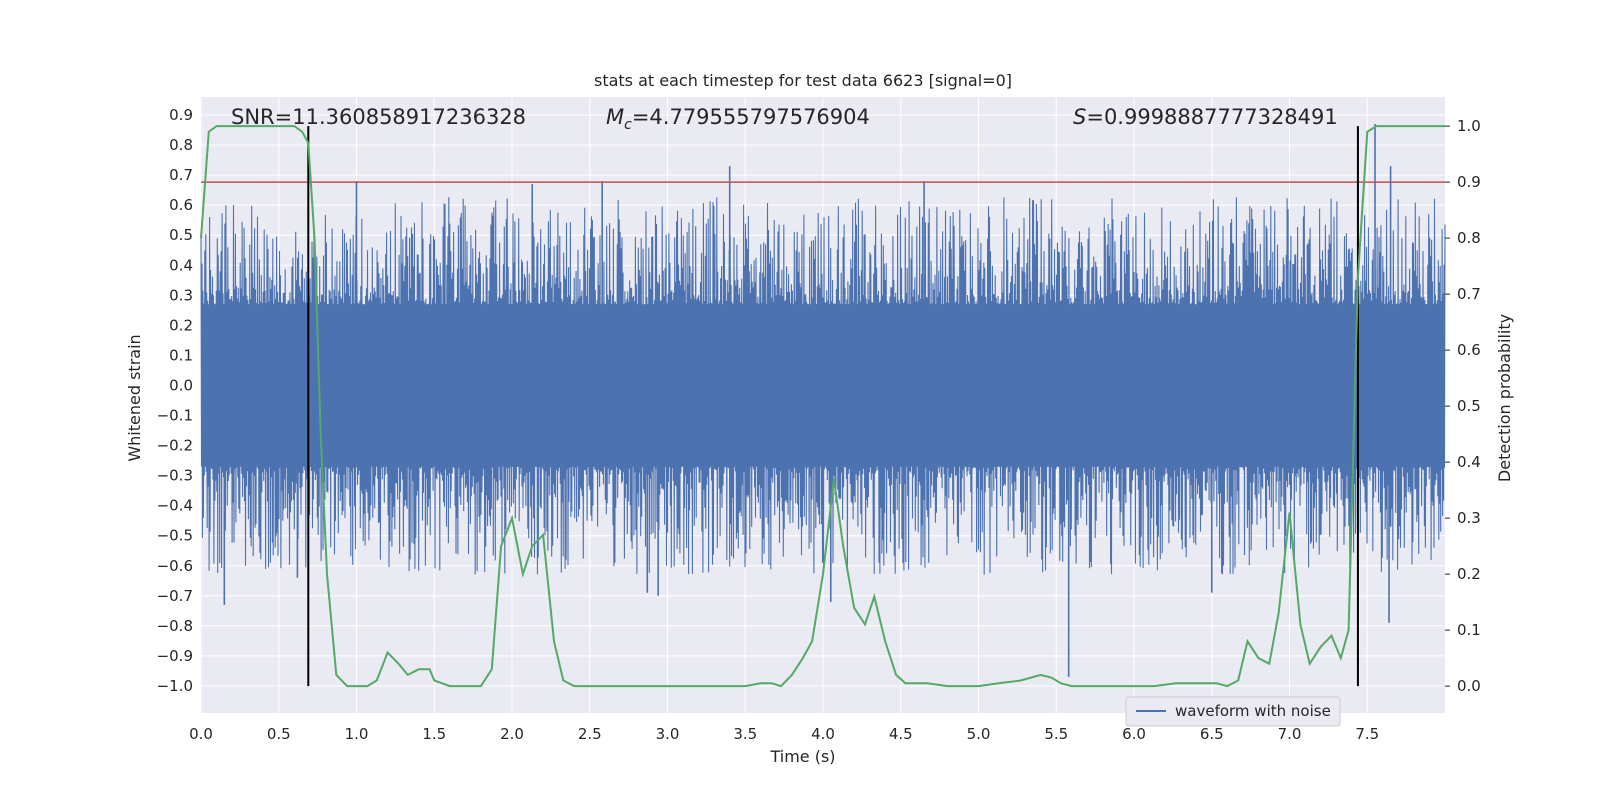 This screenshot has height=800, width=1600. What do you see at coordinates (1134, 734) in the screenshot?
I see `x-tick-label: 6.0` at bounding box center [1134, 734].